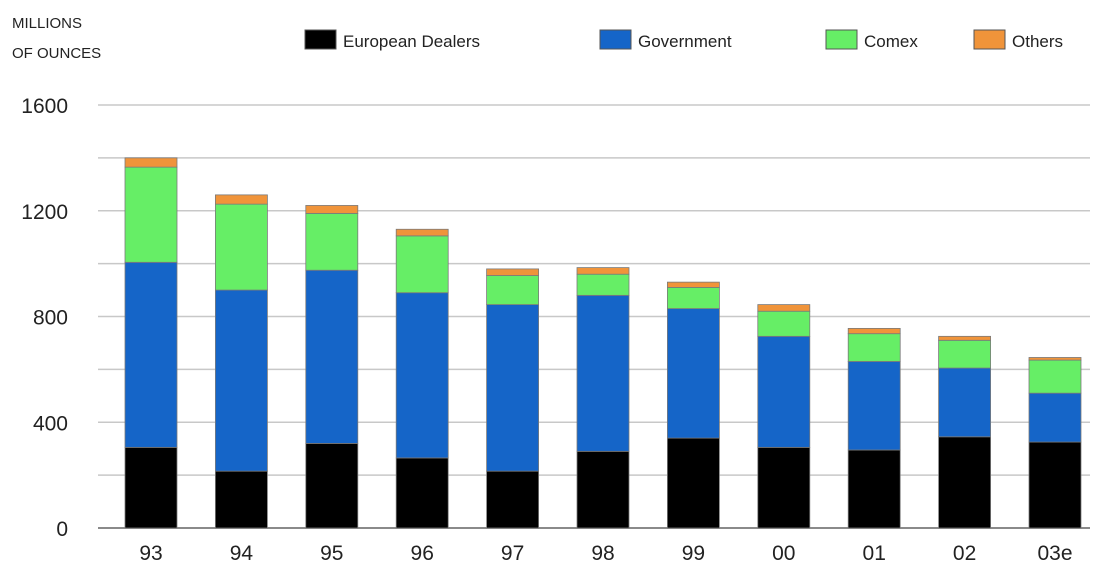 Image resolution: width=1094 pixels, height=572 pixels. I want to click on x-tick-labels: 93 94 95 96 97 98 99 00 01 02 03e, so click(605, 553).